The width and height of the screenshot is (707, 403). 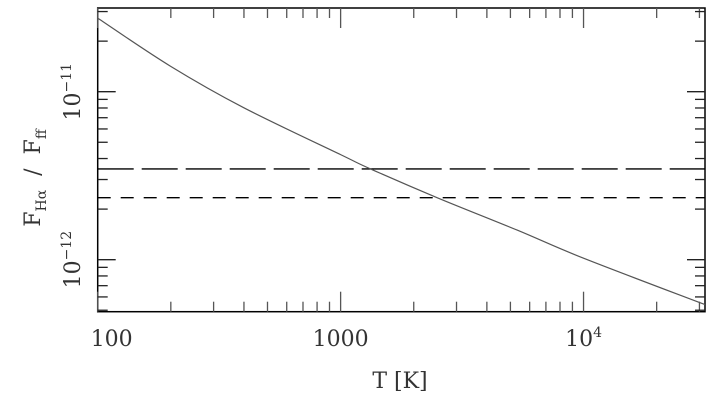 What do you see at coordinates (597, 333) in the screenshot?
I see `x-tick-label-exponent: 4` at bounding box center [597, 333].